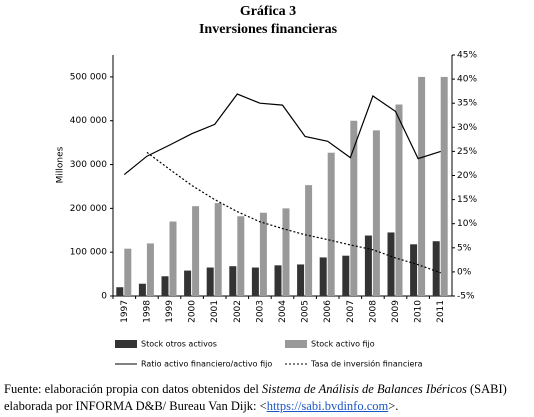 The image size is (534, 417). I want to click on y-tick-label: 400 000, so click(88, 121).